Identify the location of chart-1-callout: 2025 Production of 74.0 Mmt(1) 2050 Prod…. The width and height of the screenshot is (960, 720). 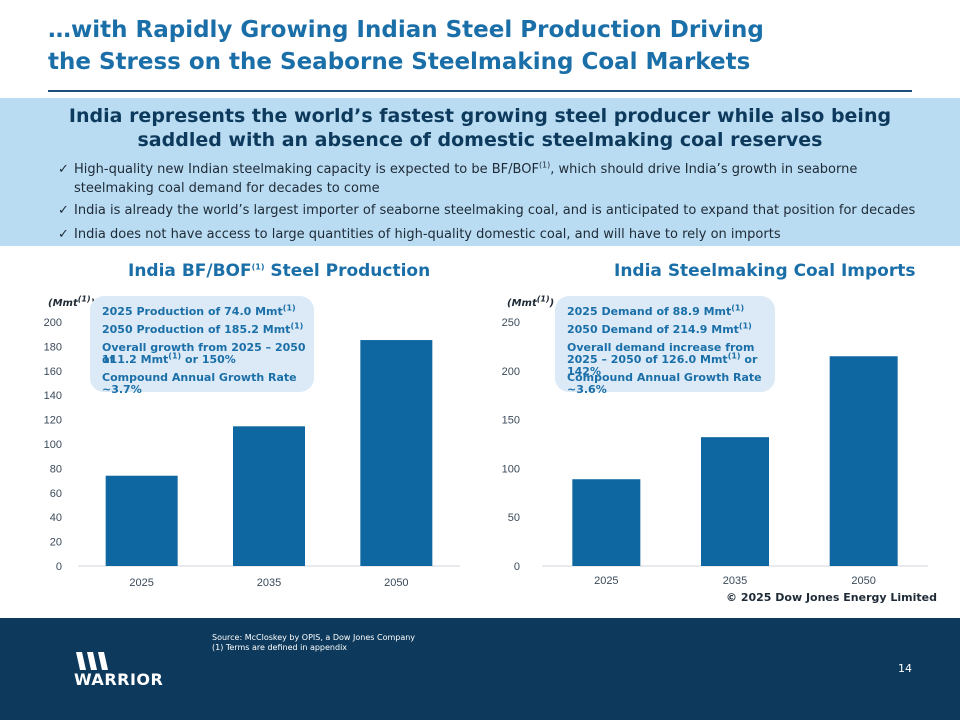
(202, 346).